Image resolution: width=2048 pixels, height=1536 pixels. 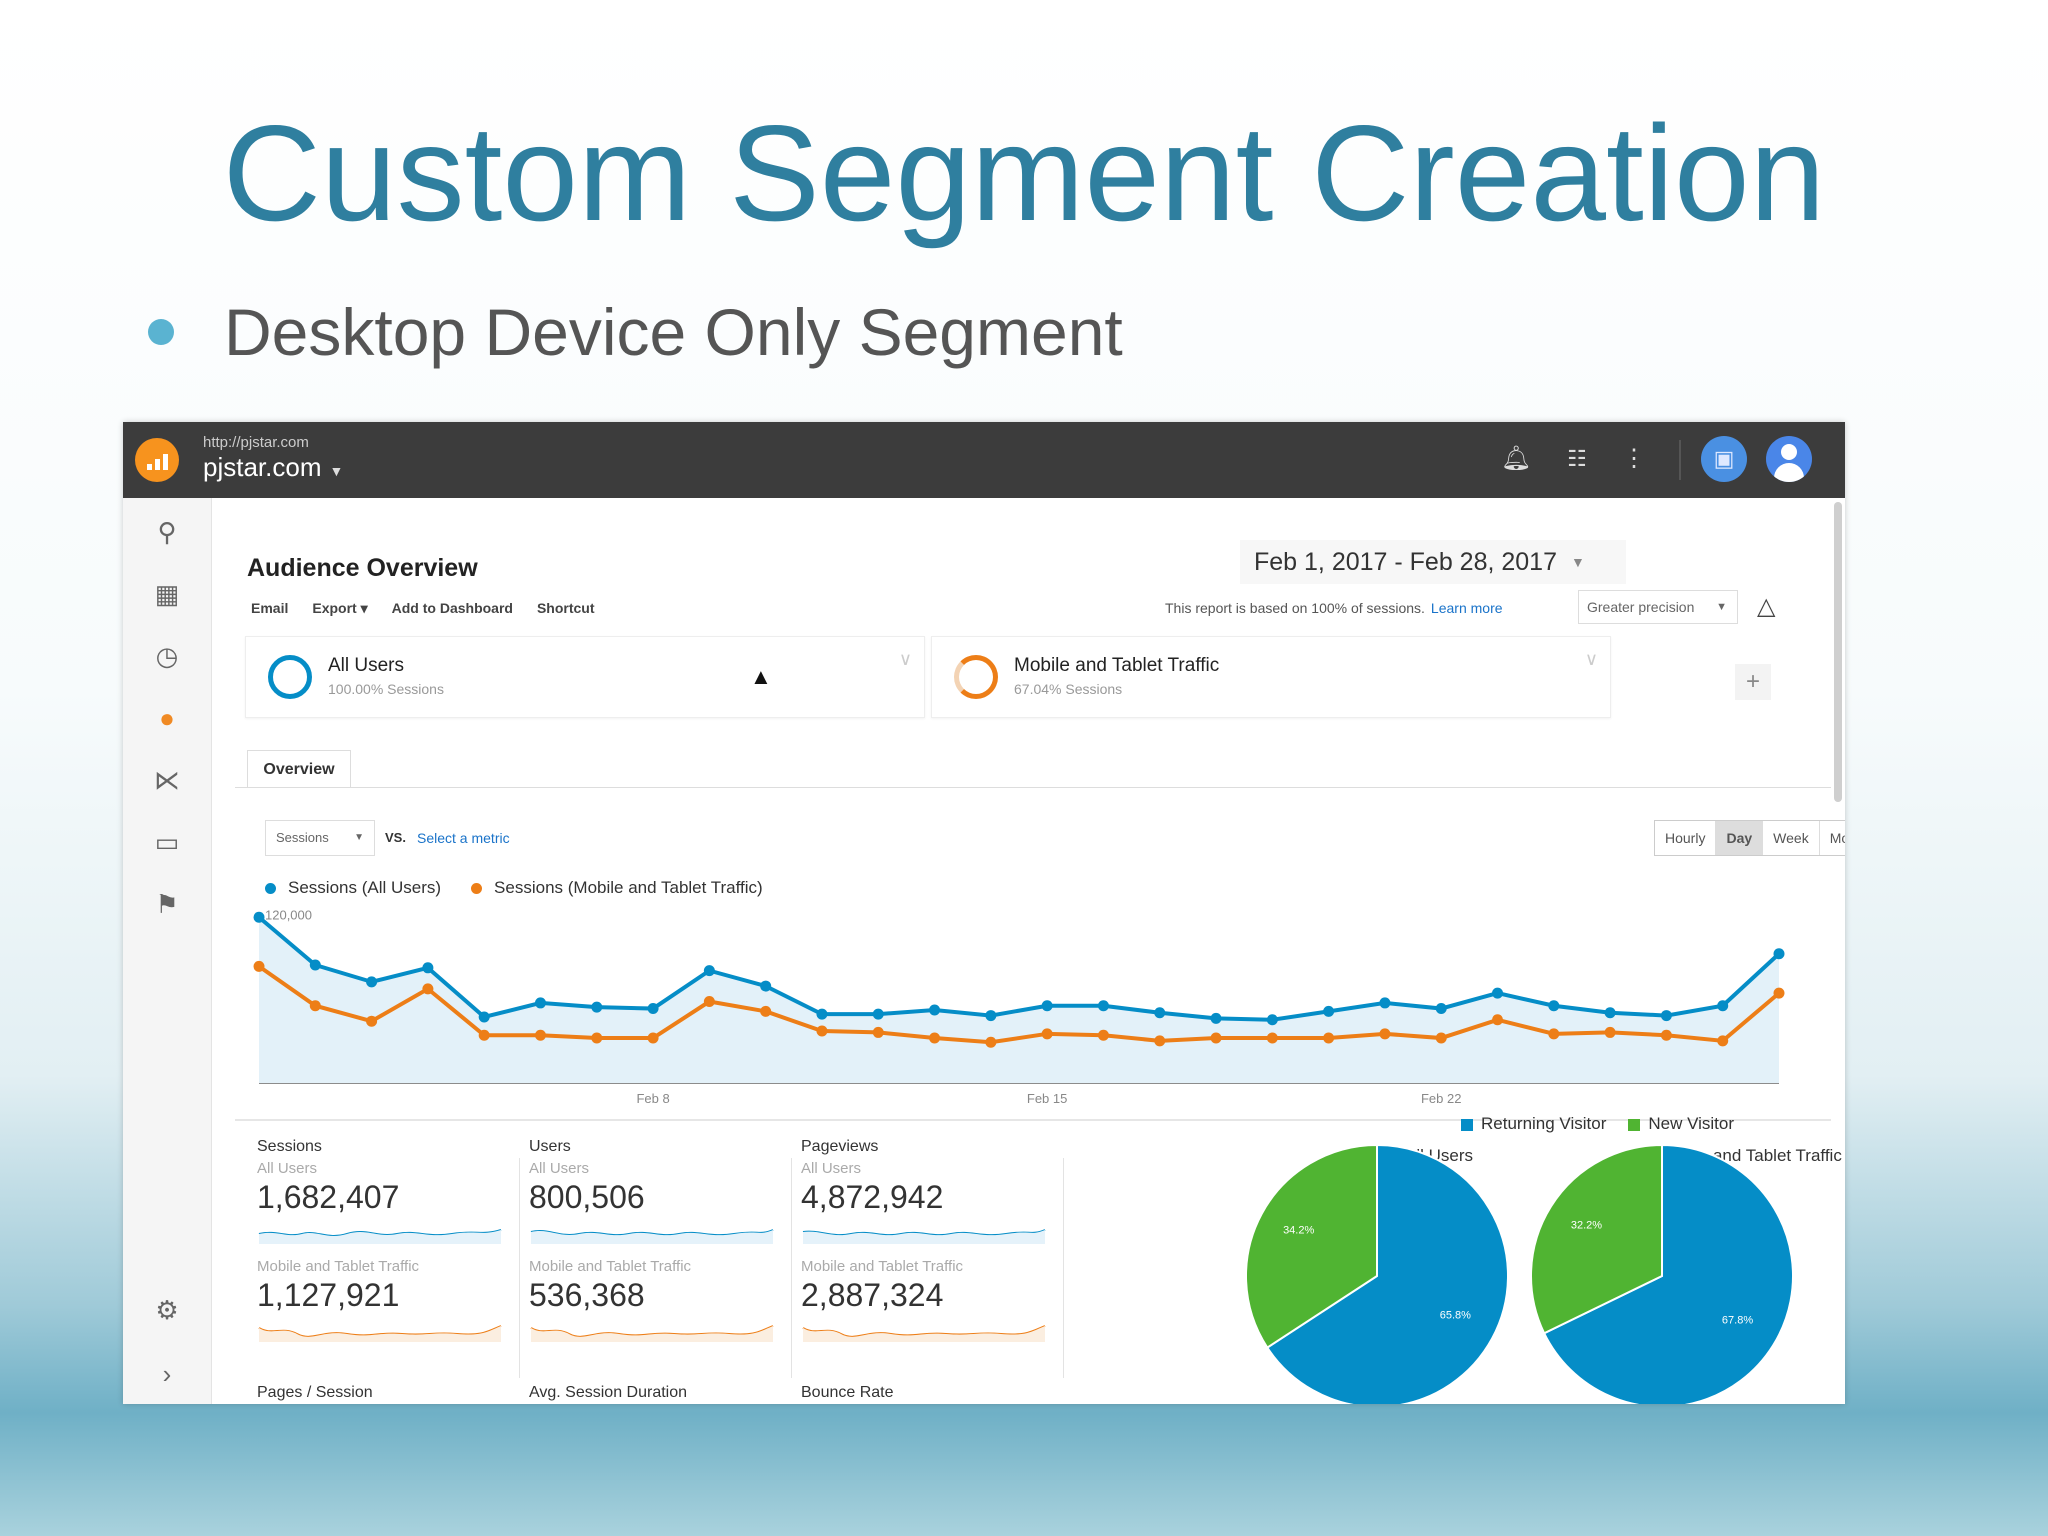 What do you see at coordinates (1789, 459) in the screenshot?
I see `user-avatar-icon` at bounding box center [1789, 459].